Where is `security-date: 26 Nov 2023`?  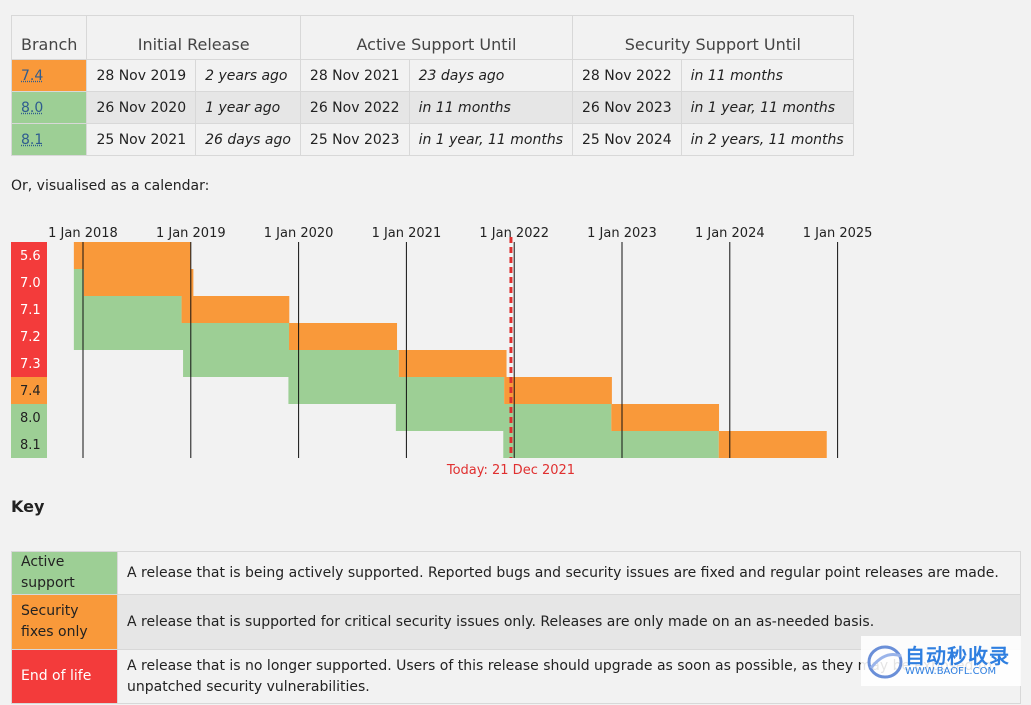
security-date: 26 Nov 2023 is located at coordinates (627, 107).